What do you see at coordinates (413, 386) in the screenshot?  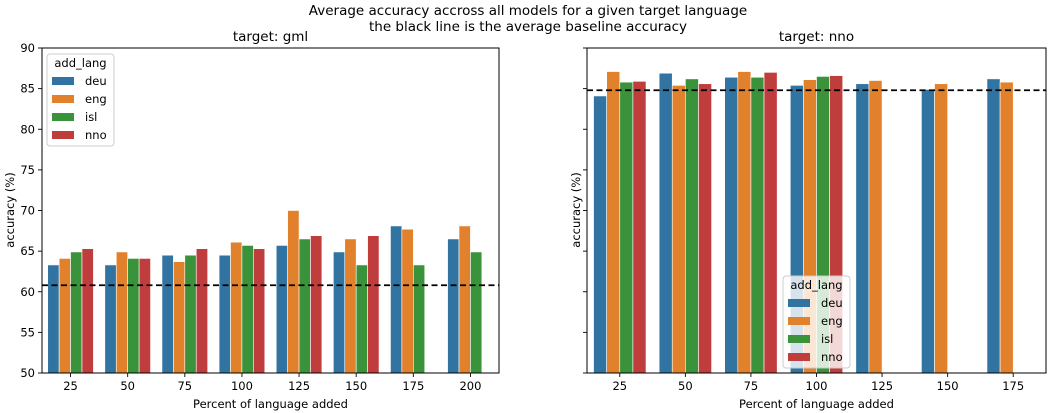 I see `x-tick-label-gml-175: 175` at bounding box center [413, 386].